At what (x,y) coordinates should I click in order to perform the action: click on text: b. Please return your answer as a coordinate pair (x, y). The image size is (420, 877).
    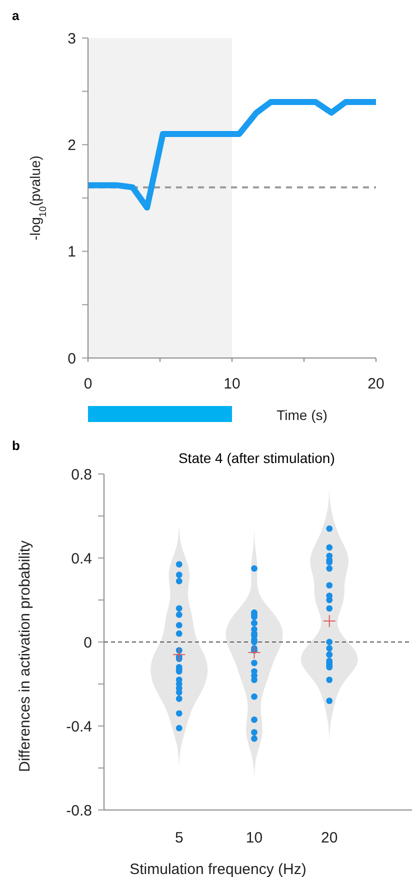
    Looking at the image, I should click on (16, 445).